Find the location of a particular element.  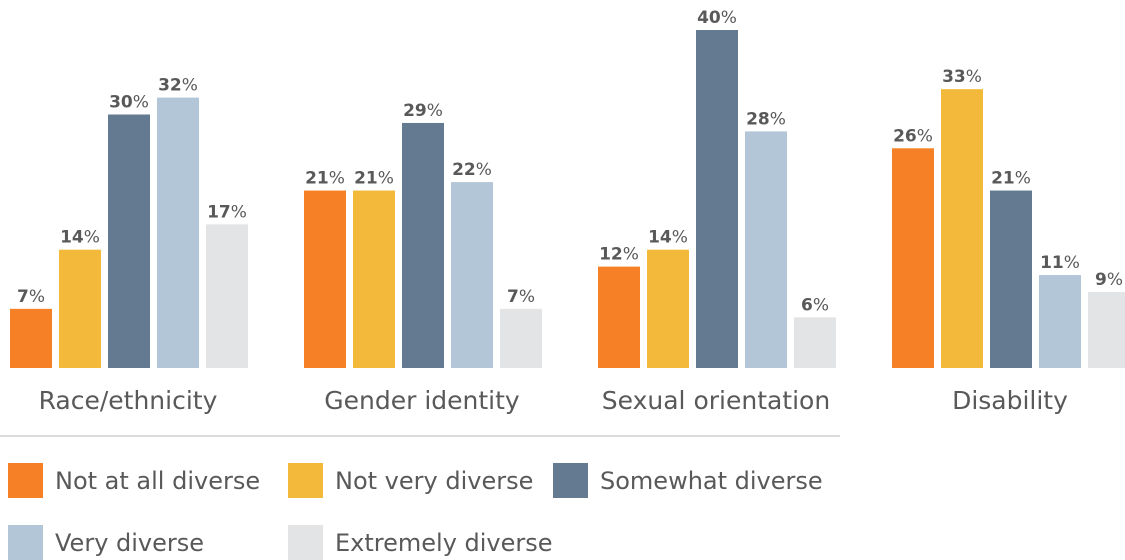

legend-item-extremely-diverse: Extremely diverse is located at coordinates (420, 542).